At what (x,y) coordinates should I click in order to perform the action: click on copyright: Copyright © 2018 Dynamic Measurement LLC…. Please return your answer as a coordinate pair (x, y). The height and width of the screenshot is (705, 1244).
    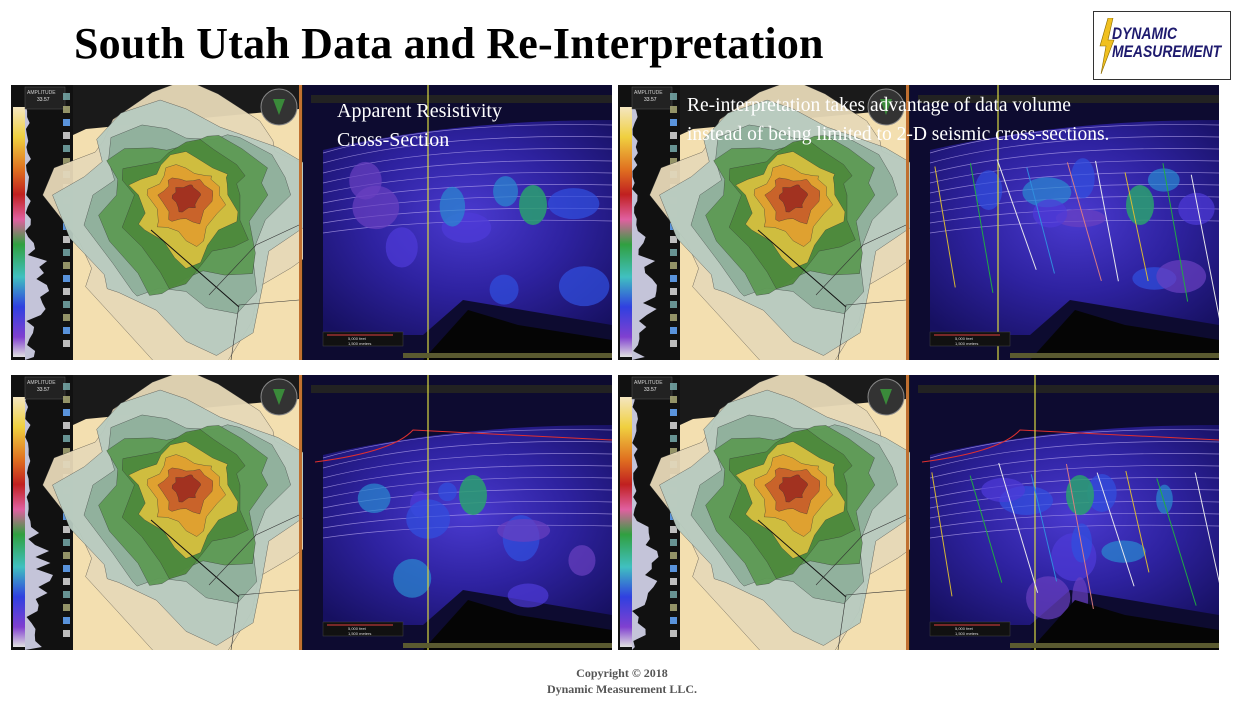
    Looking at the image, I should click on (622, 681).